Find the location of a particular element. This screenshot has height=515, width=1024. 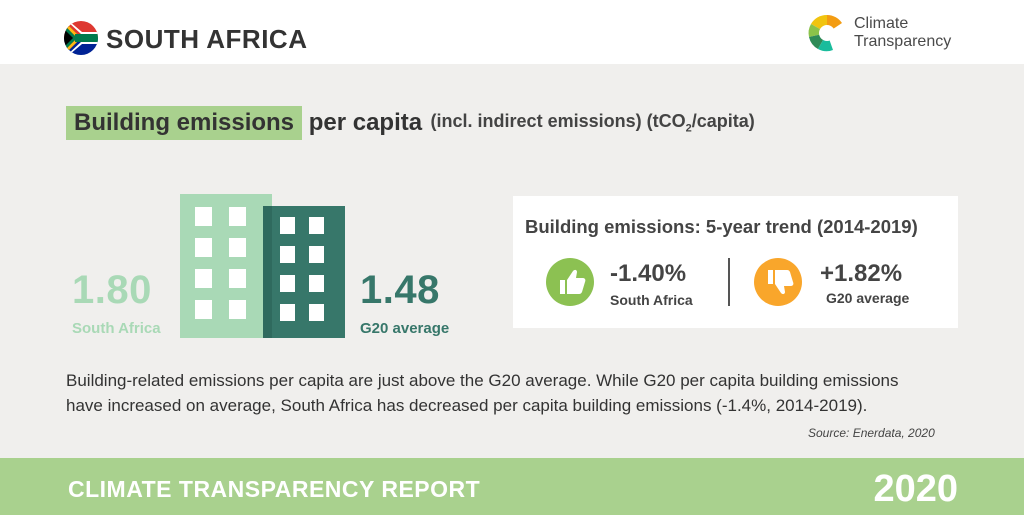

title-rest: per capita is located at coordinates (362, 122).